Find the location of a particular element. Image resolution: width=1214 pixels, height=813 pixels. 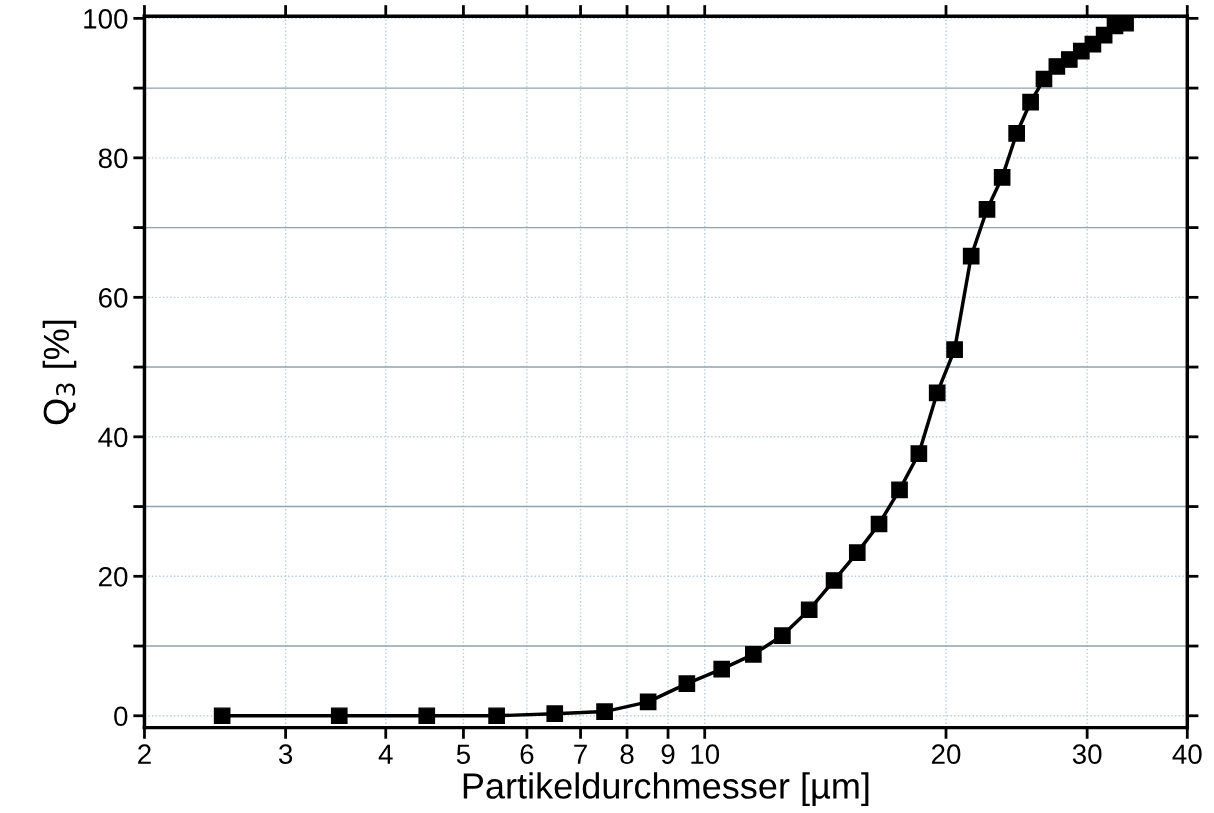

y-tick-label: 80 is located at coordinates (113, 158).